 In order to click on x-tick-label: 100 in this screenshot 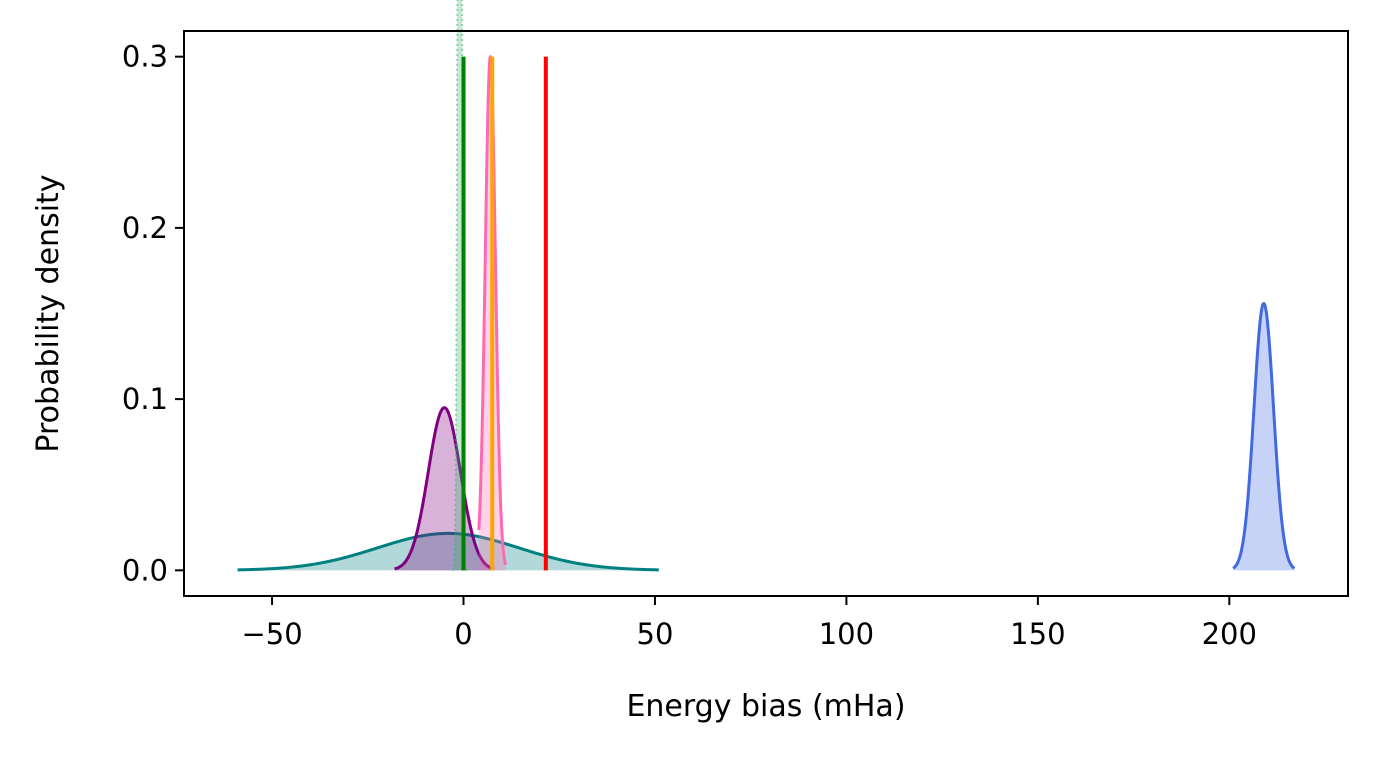, I will do `click(846, 634)`.